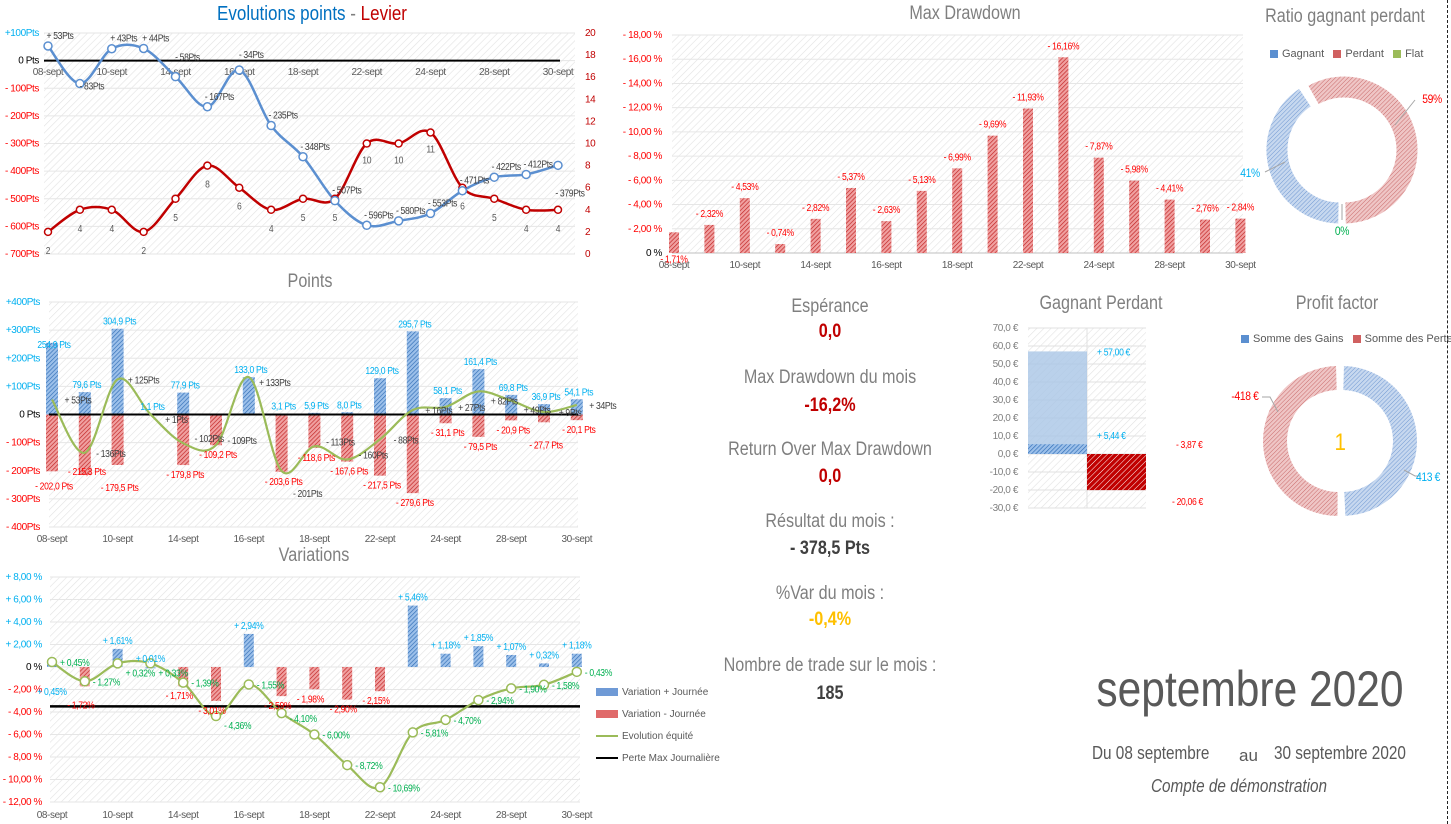 This screenshot has width=1451, height=824. What do you see at coordinates (60, 36) in the screenshot?
I see `evolution-label: + 53Pts` at bounding box center [60, 36].